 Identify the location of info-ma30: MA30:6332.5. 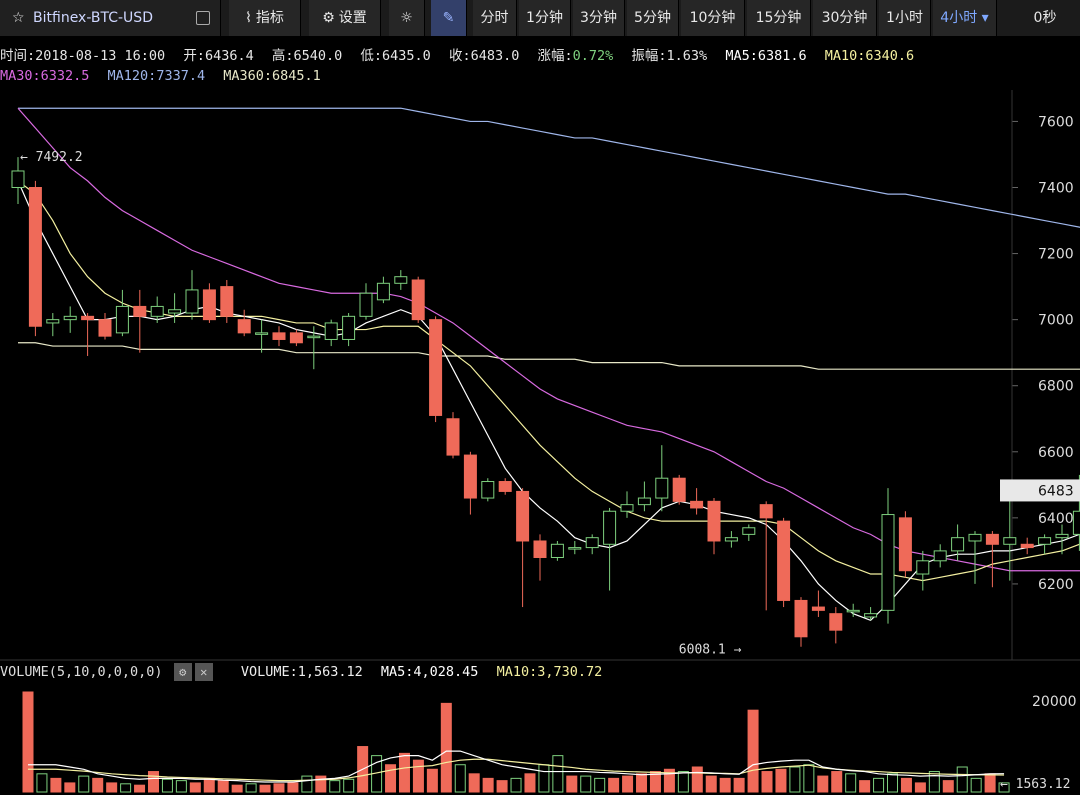
(45, 76).